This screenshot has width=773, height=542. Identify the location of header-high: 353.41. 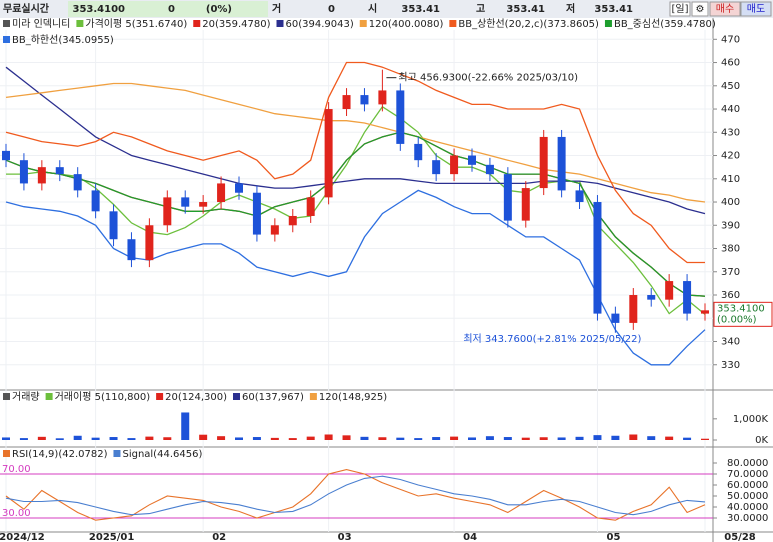
(525, 9).